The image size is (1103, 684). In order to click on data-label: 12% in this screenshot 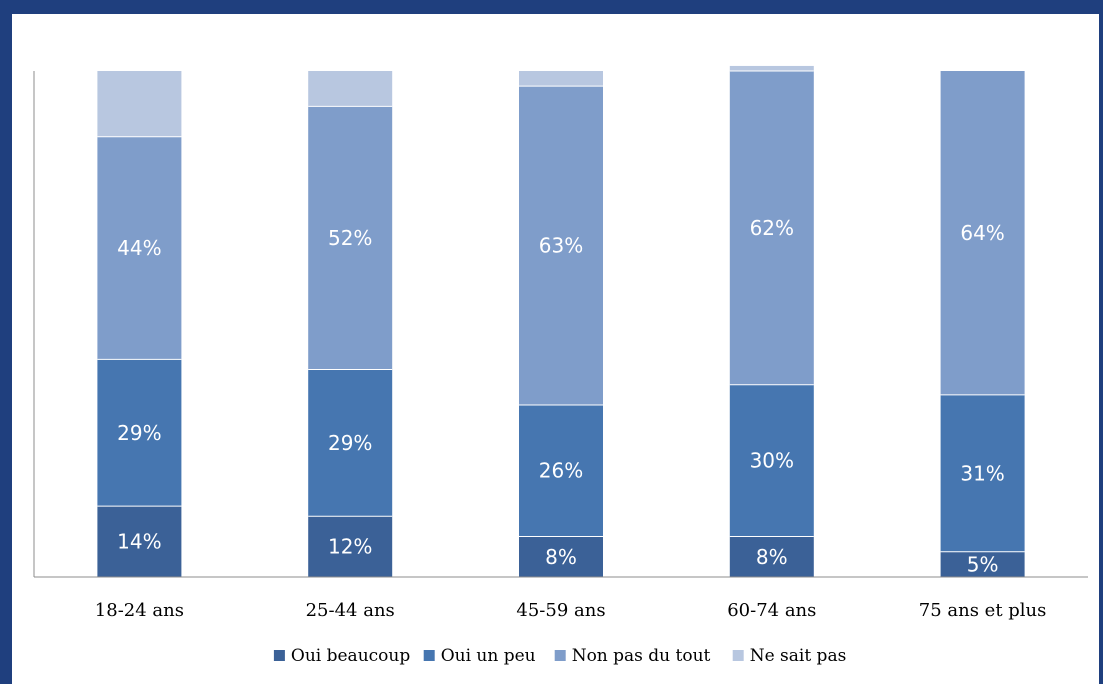, I will do `click(350, 547)`.